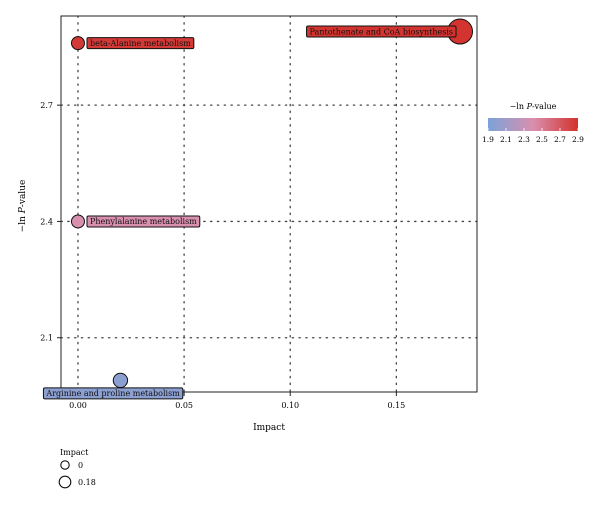 The width and height of the screenshot is (600, 510). What do you see at coordinates (46, 338) in the screenshot?
I see `y-tick-label: 2.1` at bounding box center [46, 338].